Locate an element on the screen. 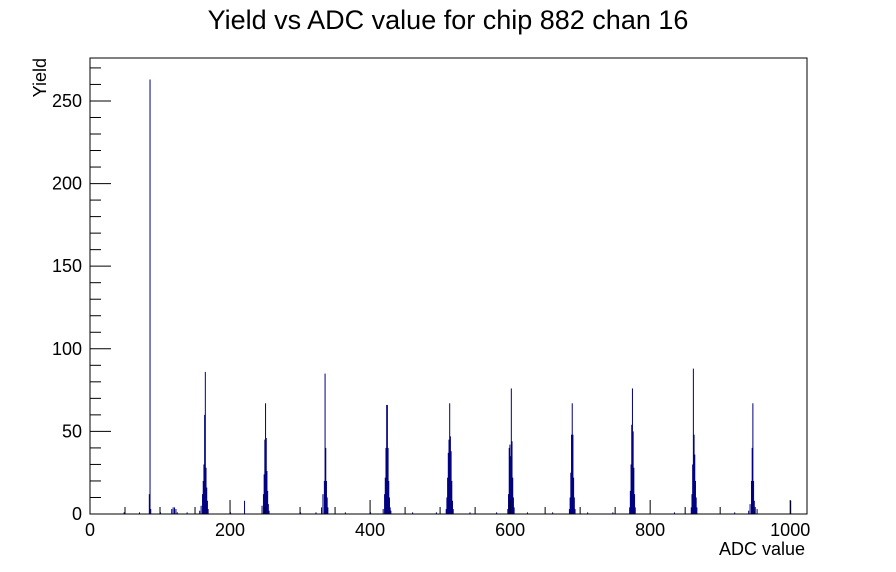 This screenshot has height=572, width=896. x-tick-label: 200 is located at coordinates (230, 530).